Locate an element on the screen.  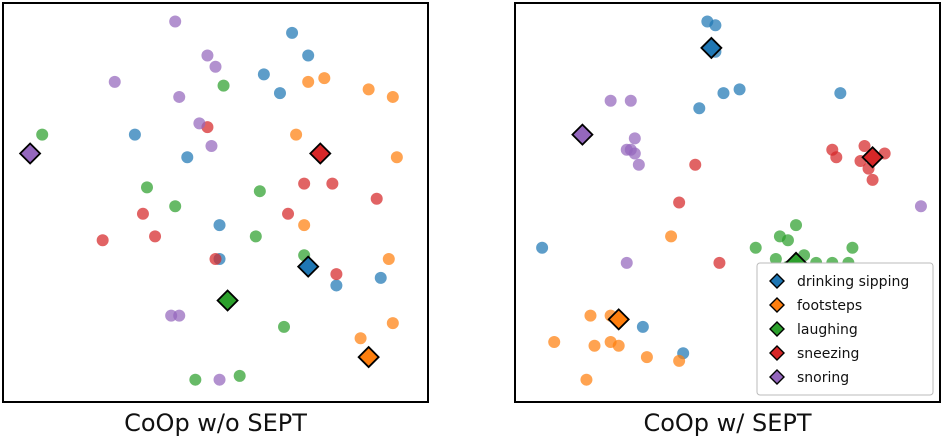
legend-marker-sneezing is located at coordinates (777, 353).